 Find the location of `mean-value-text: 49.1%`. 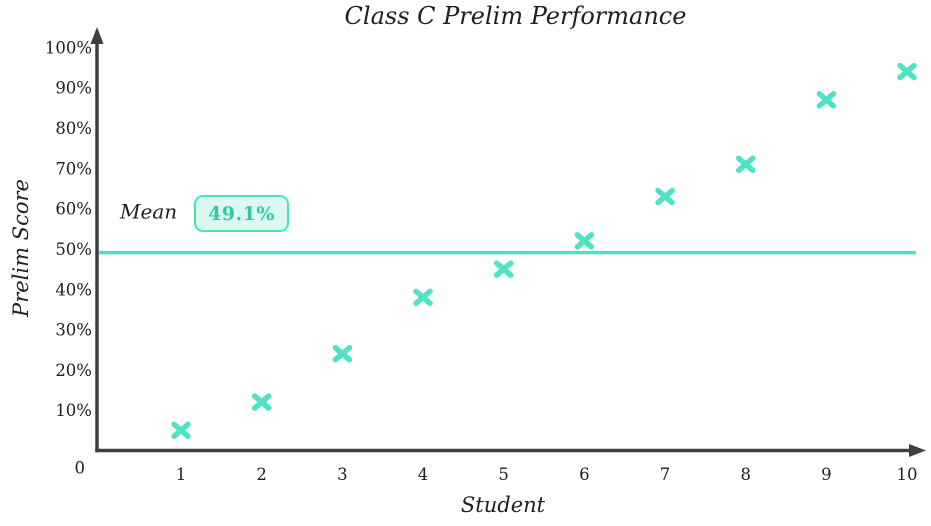

mean-value-text: 49.1% is located at coordinates (241, 213).